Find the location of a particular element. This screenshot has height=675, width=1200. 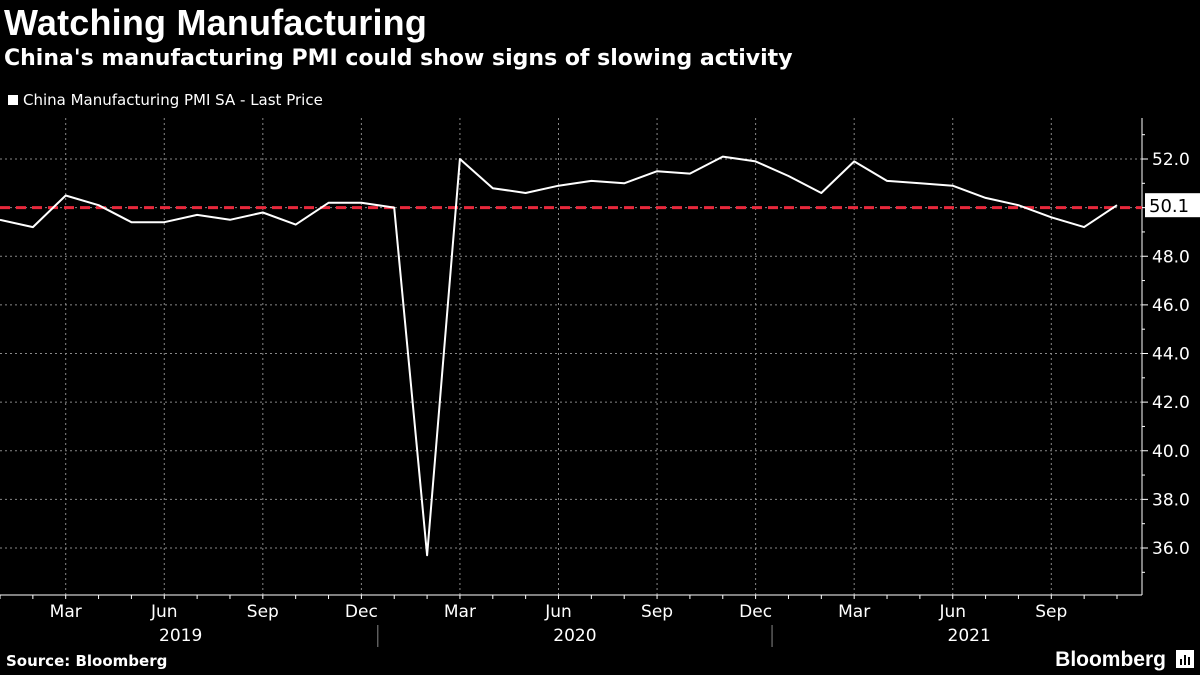

y-tick-label: 40.0 is located at coordinates (1171, 452).